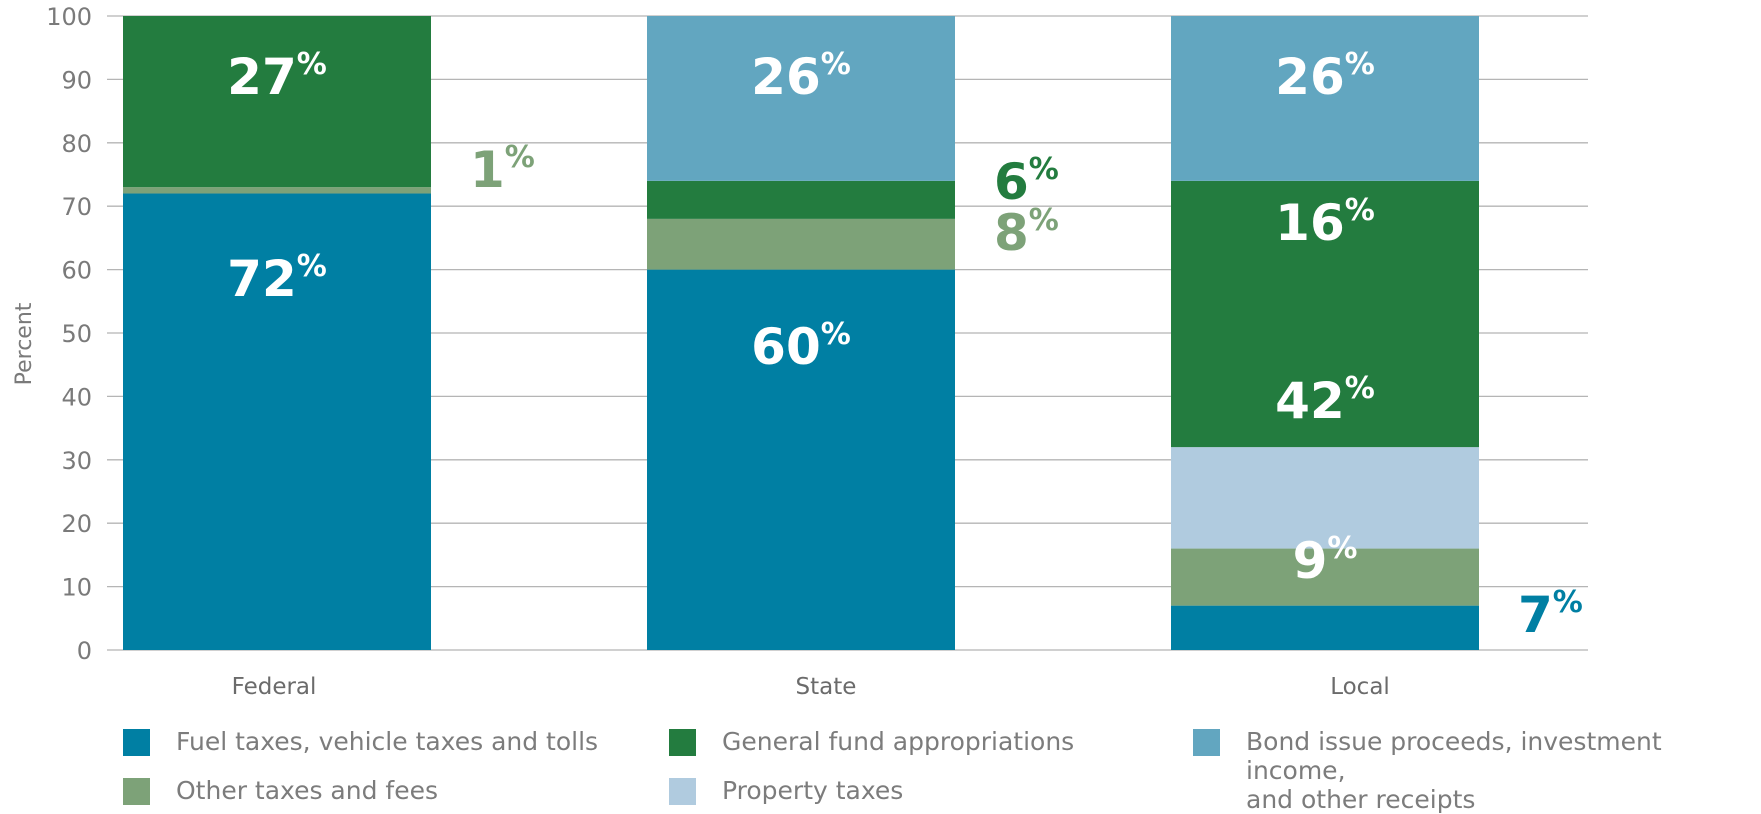 This screenshot has height=814, width=1761. What do you see at coordinates (1026, 181) in the screenshot?
I see `data-label: 6%` at bounding box center [1026, 181].